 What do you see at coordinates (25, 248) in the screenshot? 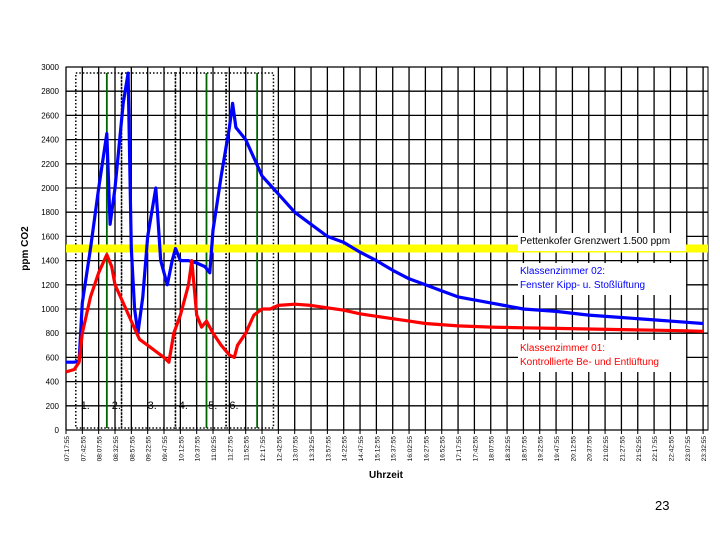
I see `y-axis-title: ppm CO2` at bounding box center [25, 248].